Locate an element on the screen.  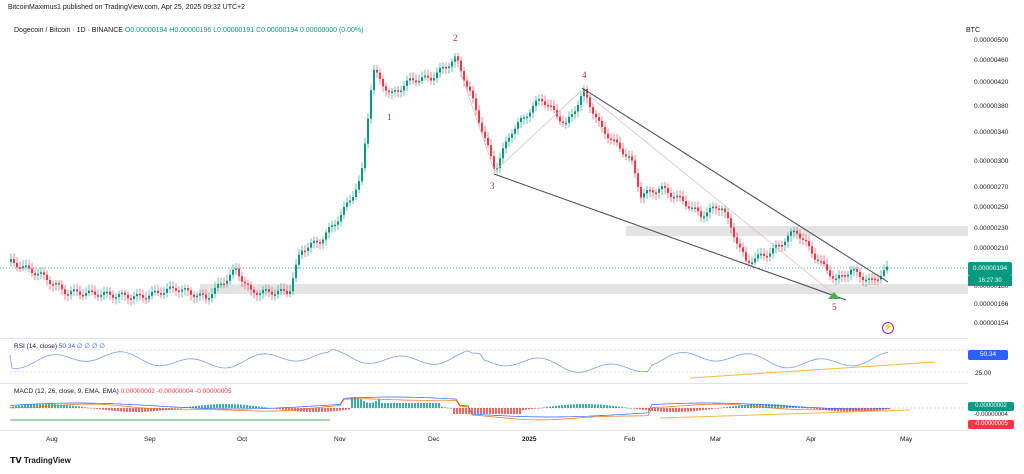
wave-label-1: 1 is located at coordinates (389, 117).